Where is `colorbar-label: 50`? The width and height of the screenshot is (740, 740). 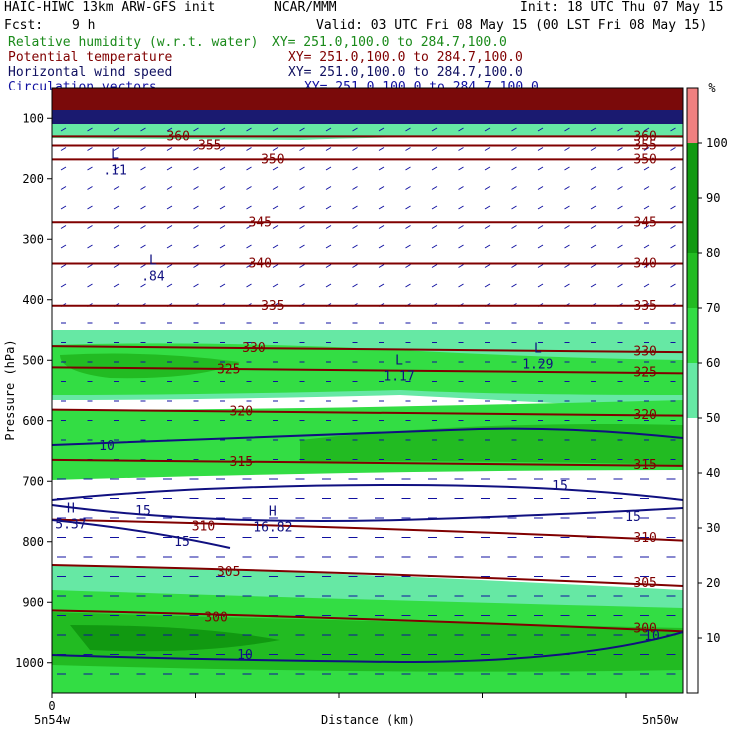 colorbar-label: 50 is located at coordinates (713, 418).